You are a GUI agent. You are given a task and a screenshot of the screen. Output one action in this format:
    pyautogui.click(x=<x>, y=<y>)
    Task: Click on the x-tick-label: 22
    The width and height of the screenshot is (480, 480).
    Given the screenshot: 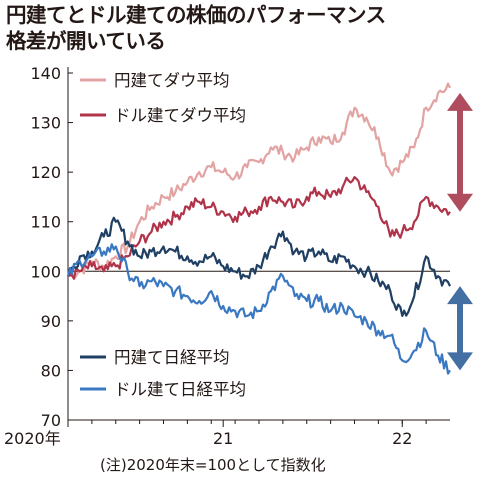 What is the action you would take?
    pyautogui.click(x=402, y=438)
    